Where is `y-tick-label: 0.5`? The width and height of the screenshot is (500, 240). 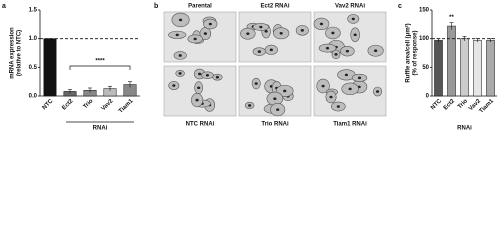
y-tick-label: 0.5 is located at coordinates (33, 68).